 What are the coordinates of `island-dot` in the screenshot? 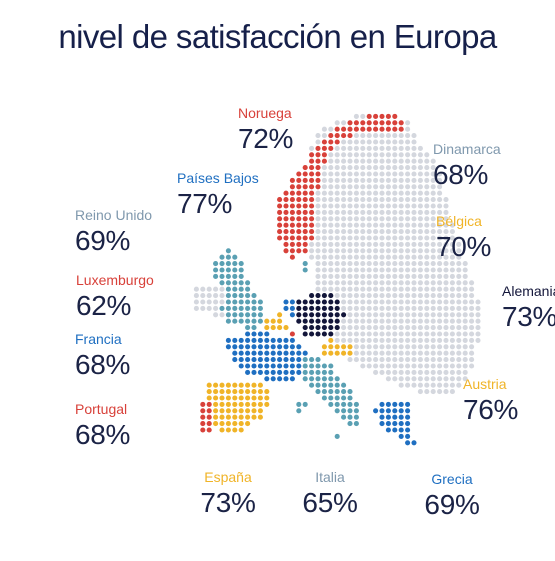 It's located at (305, 264).